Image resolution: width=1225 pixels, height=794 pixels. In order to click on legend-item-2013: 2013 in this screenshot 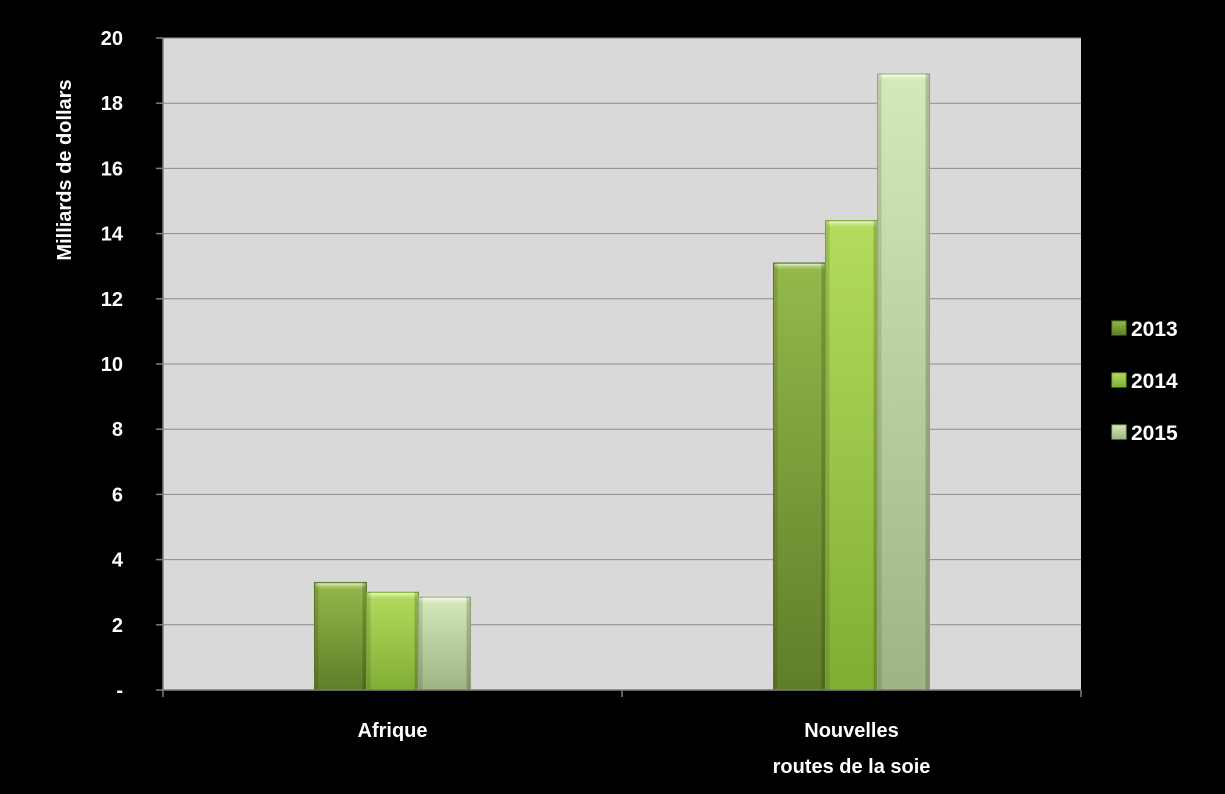, I will do `click(1144, 329)`.